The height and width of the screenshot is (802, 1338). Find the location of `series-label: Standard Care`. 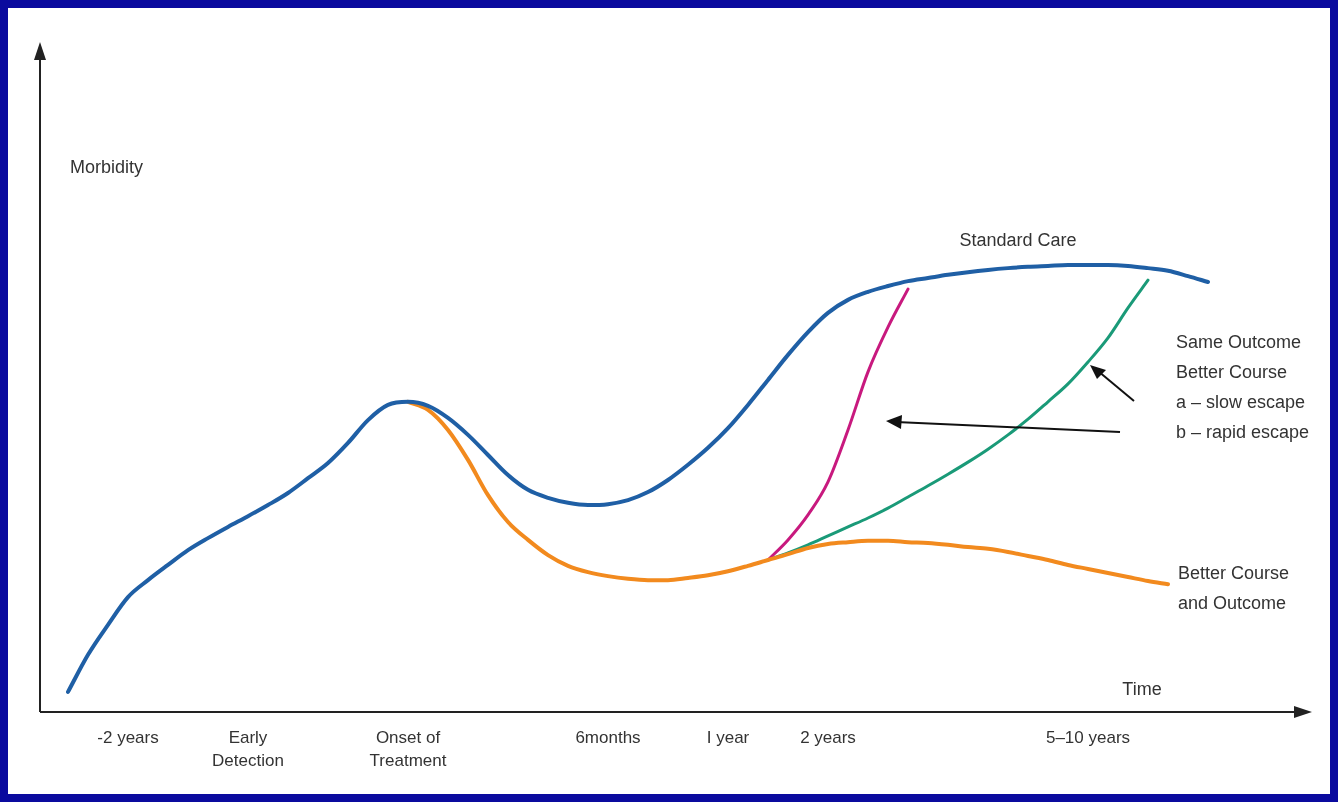

series-label: Standard Care is located at coordinates (1018, 239).